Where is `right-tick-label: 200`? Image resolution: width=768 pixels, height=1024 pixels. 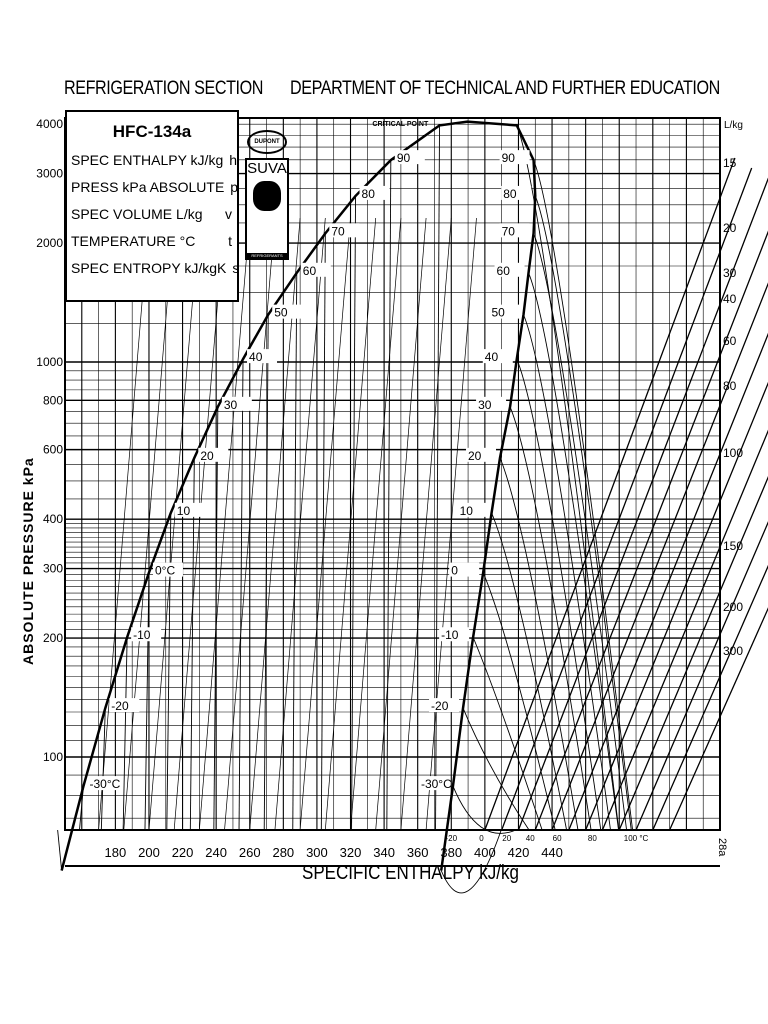 right-tick-label: 200 is located at coordinates (733, 607).